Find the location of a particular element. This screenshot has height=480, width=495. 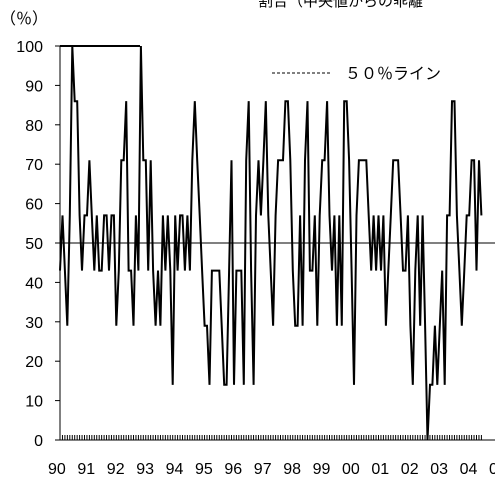

x-tick-label: 01 is located at coordinates (380, 469).